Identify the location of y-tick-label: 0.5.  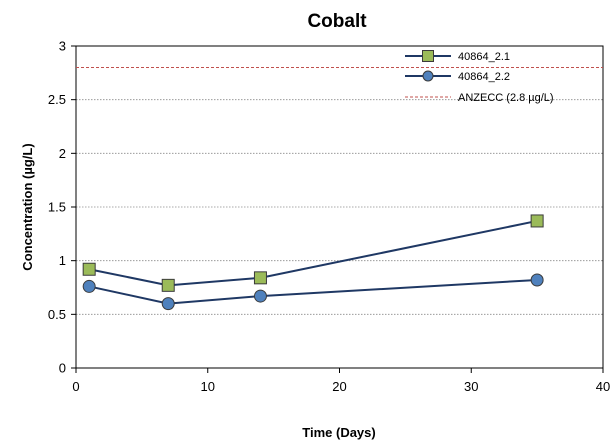
(57, 314).